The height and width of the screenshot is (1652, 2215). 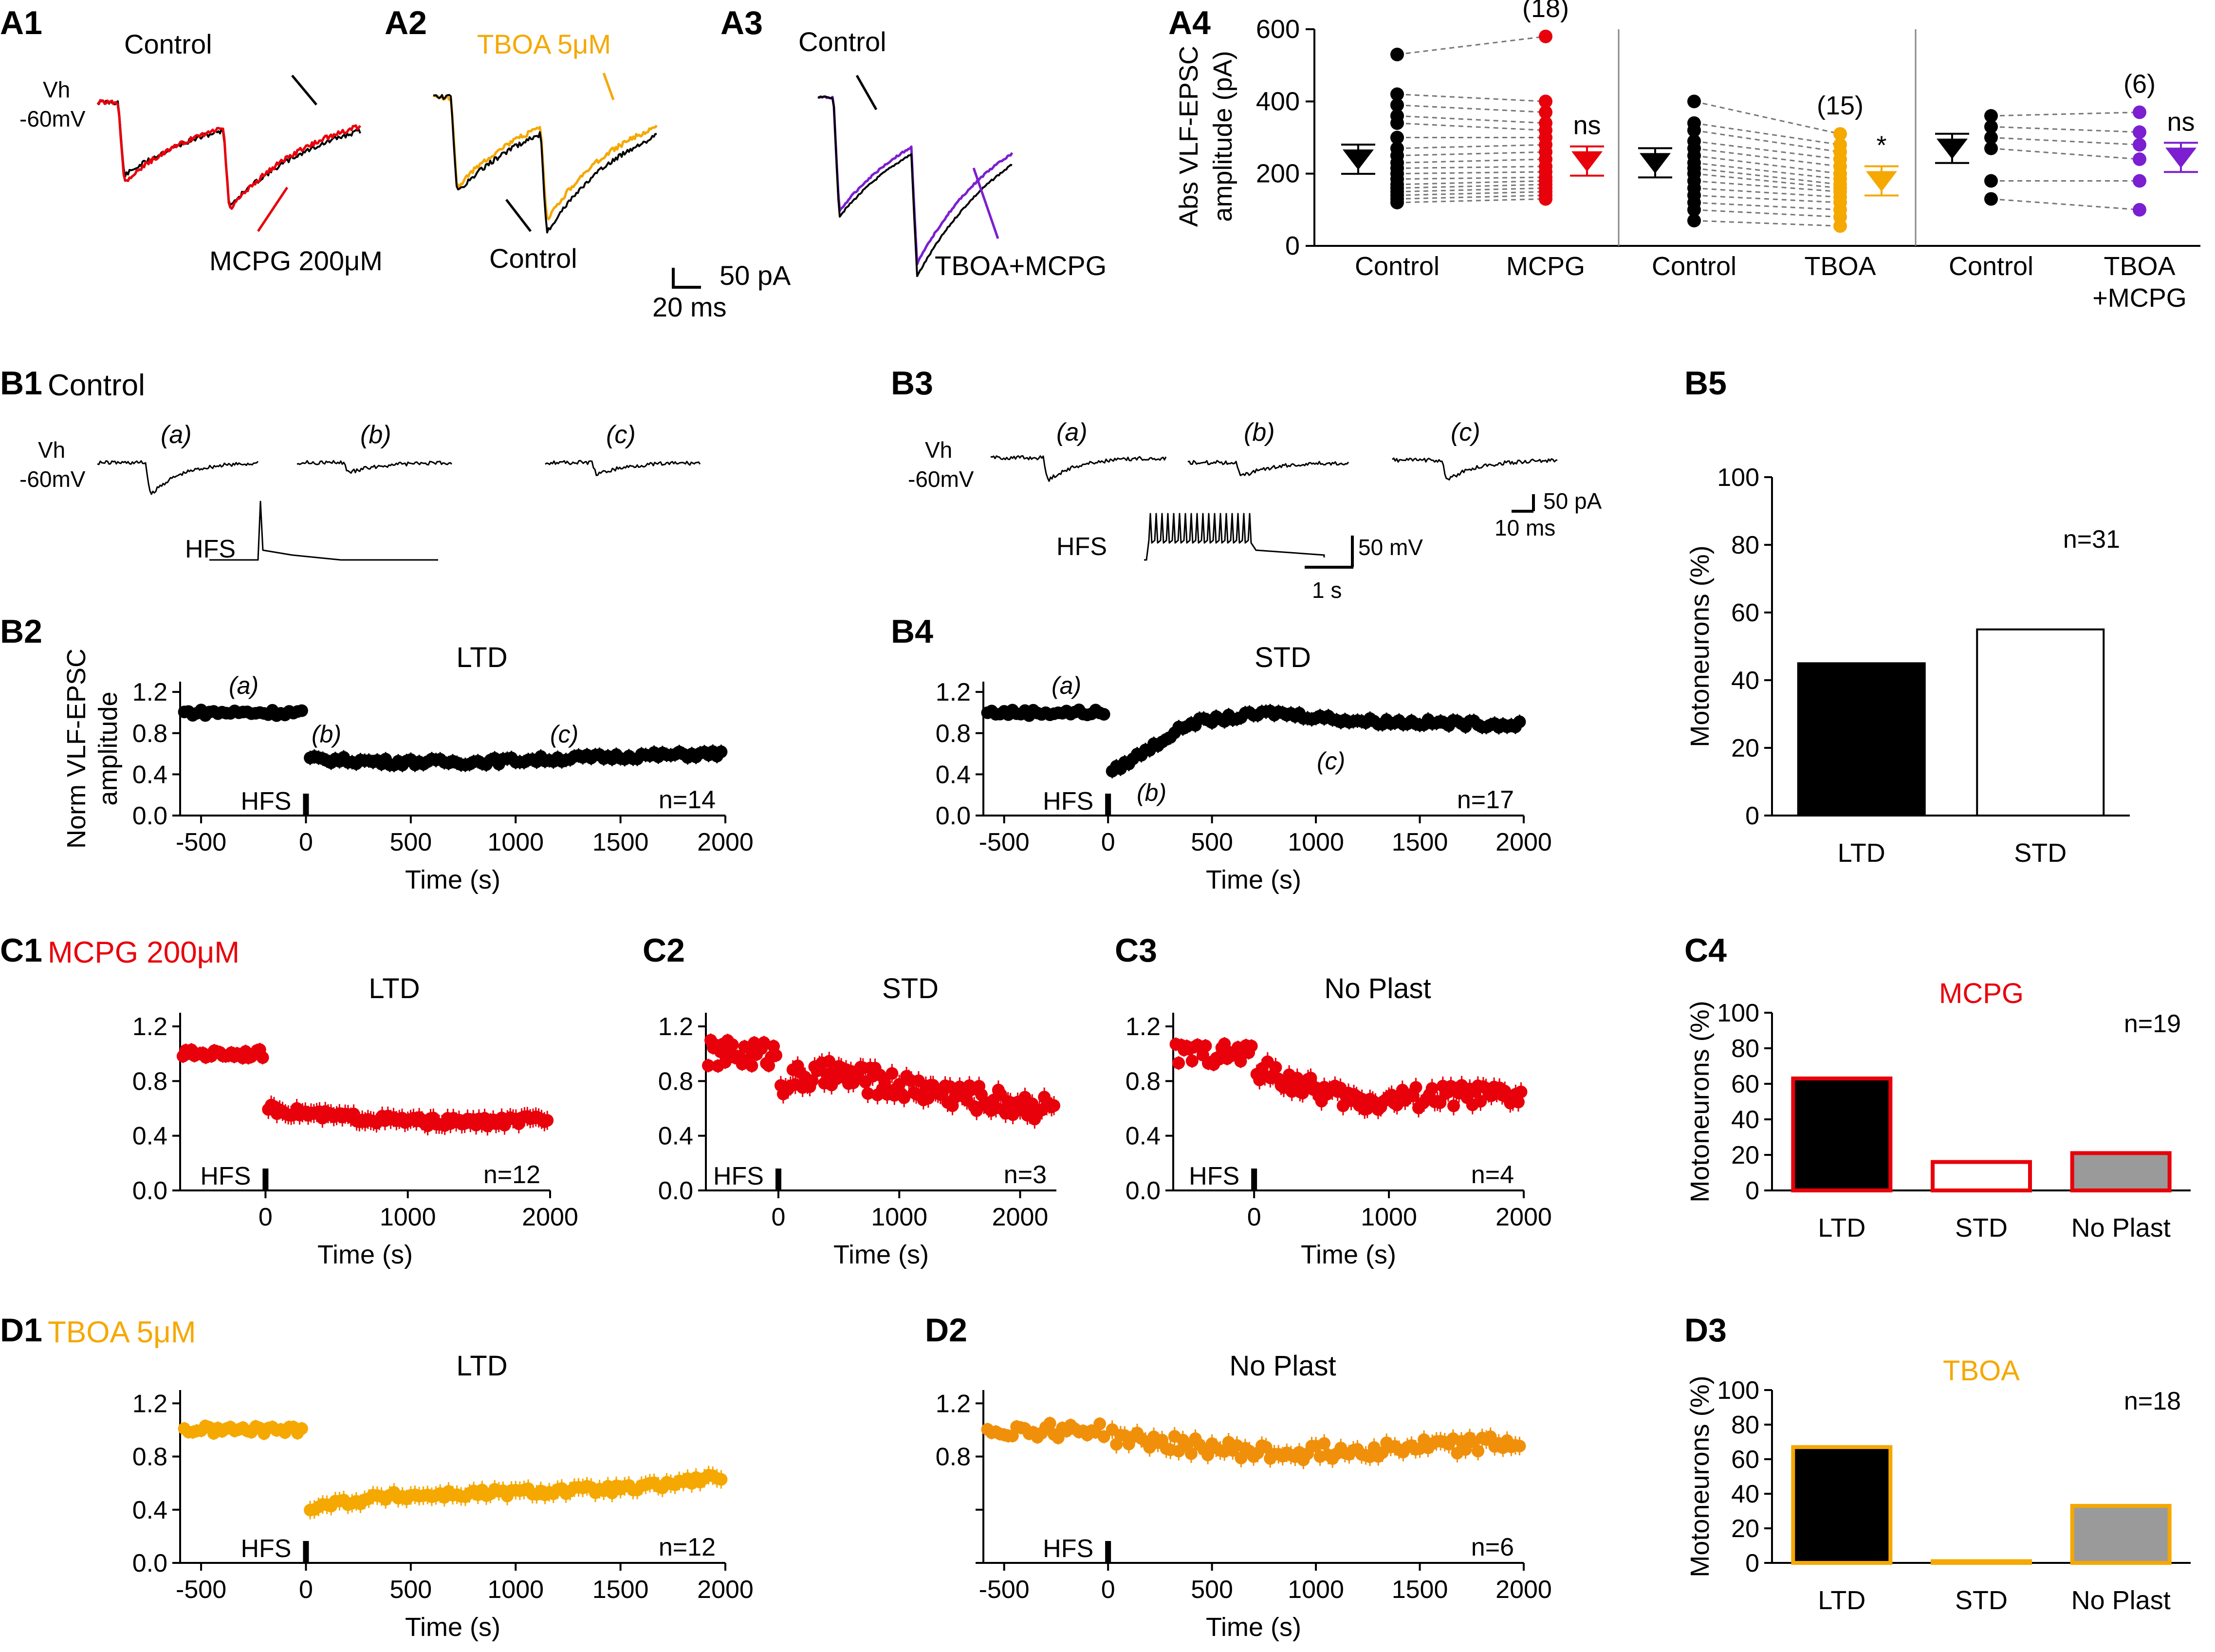 What do you see at coordinates (1768, 186) in the screenshot?
I see `group-1: Control TBOA (15) *` at bounding box center [1768, 186].